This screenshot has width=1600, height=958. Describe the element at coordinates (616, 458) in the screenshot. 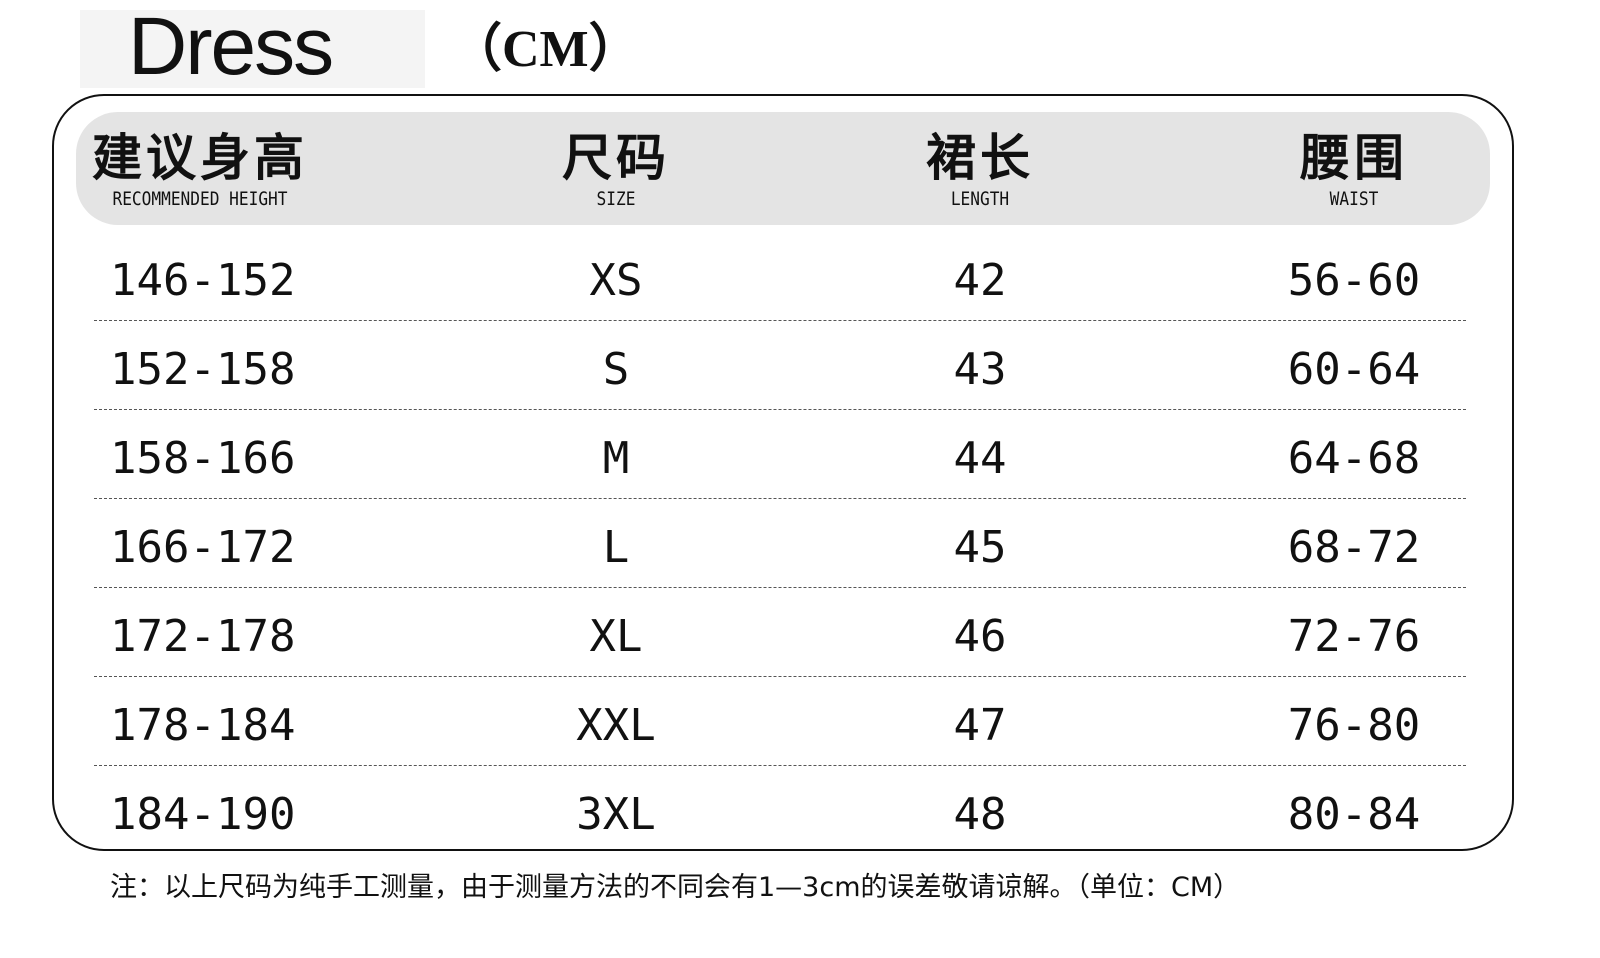

I see `size-cell: M` at that location.